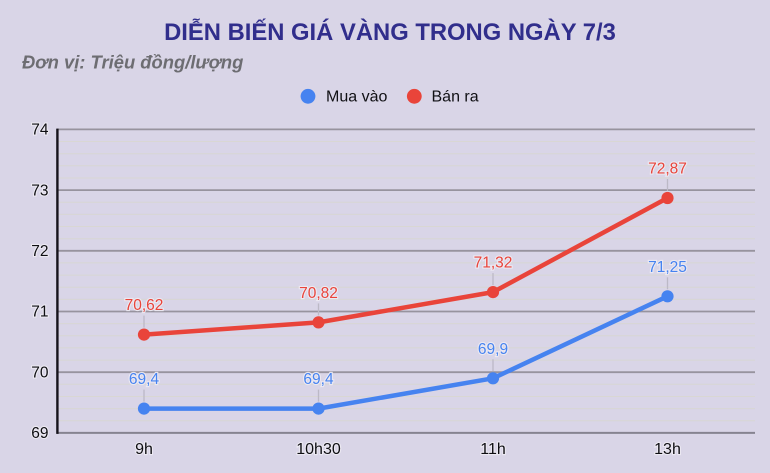 The height and width of the screenshot is (473, 770). Describe the element at coordinates (40, 372) in the screenshot. I see `svg-text: 70` at that location.